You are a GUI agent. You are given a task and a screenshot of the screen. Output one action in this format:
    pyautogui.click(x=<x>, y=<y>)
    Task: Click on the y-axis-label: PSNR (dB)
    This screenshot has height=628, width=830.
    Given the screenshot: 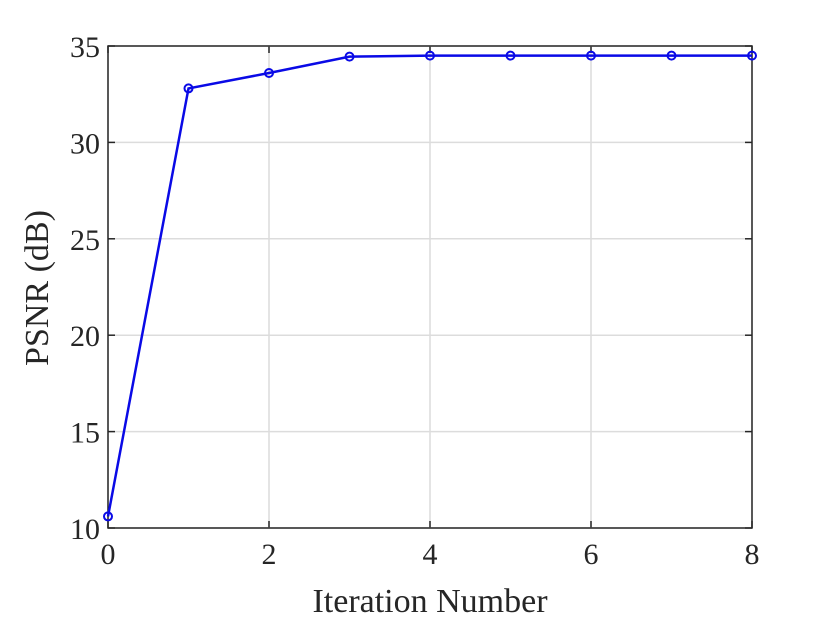 What is the action you would take?
    pyautogui.click(x=37, y=288)
    